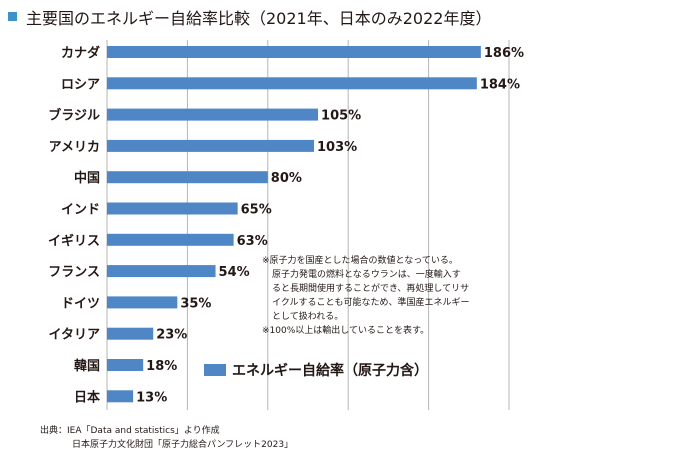 The width and height of the screenshot is (690, 460). I want to click on category-label: 中国, so click(87, 178).